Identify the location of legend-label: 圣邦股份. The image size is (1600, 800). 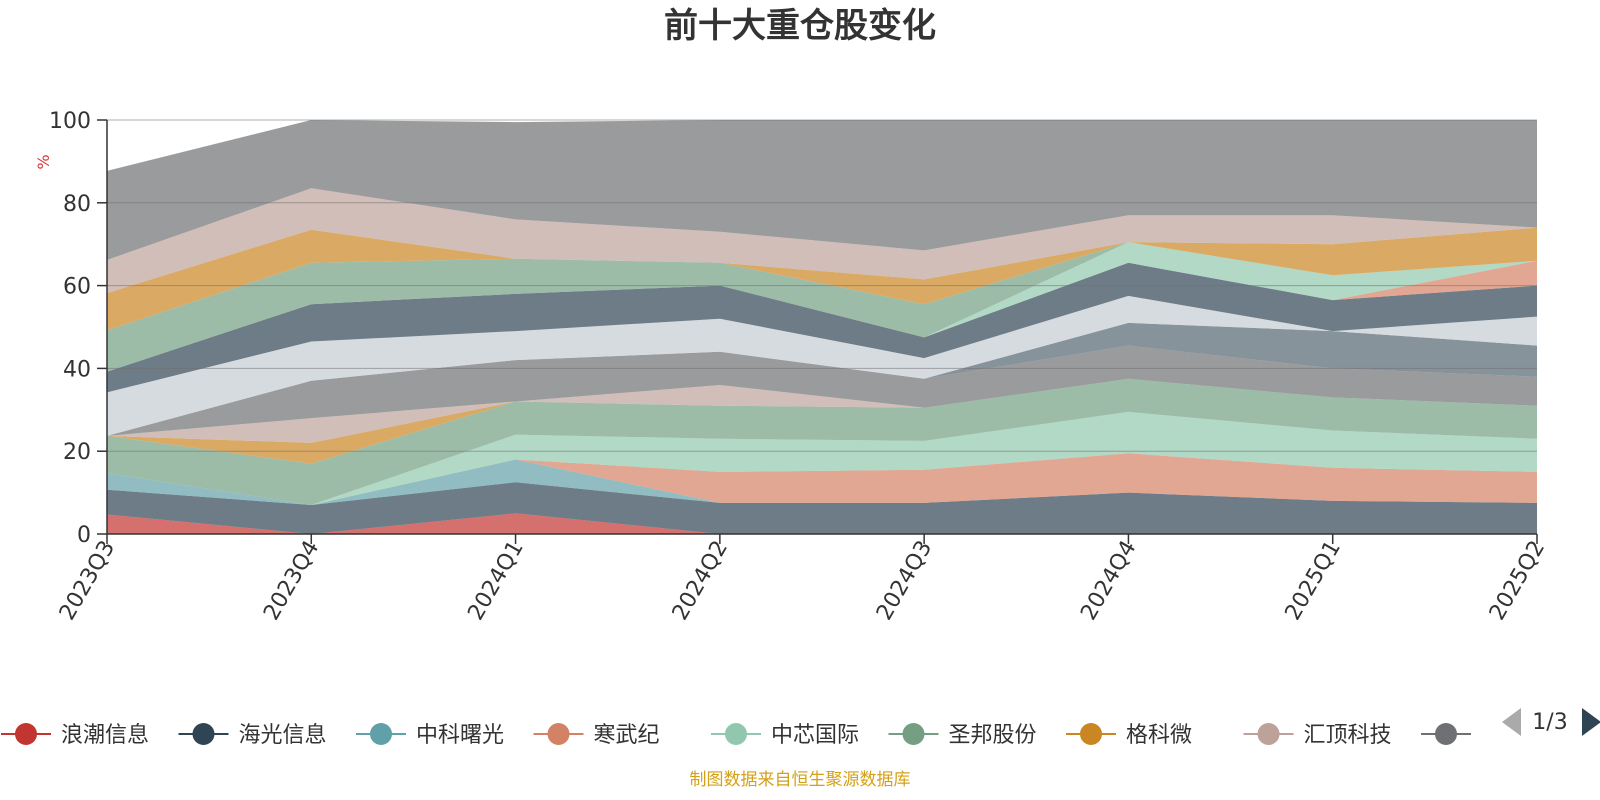
(993, 735).